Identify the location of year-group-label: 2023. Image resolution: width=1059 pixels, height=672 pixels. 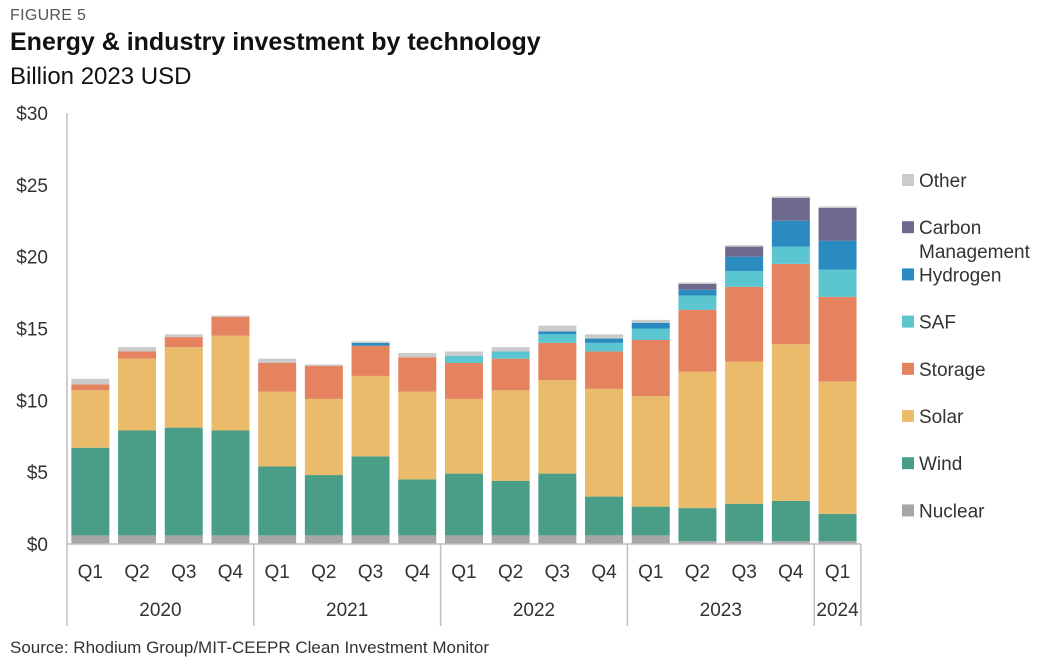
(721, 610).